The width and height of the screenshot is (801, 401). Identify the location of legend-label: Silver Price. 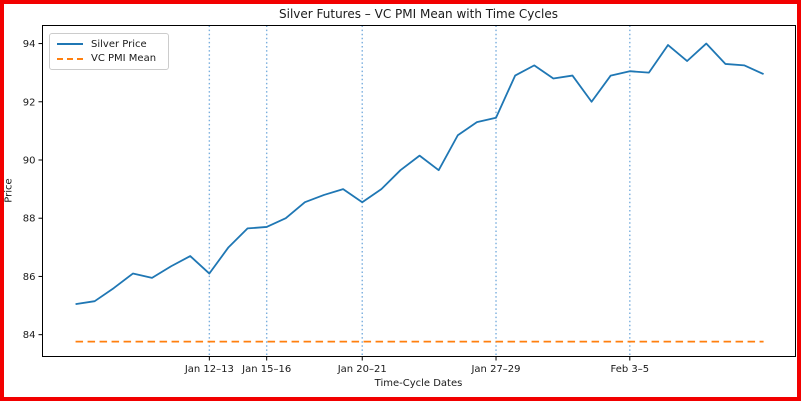
(119, 44).